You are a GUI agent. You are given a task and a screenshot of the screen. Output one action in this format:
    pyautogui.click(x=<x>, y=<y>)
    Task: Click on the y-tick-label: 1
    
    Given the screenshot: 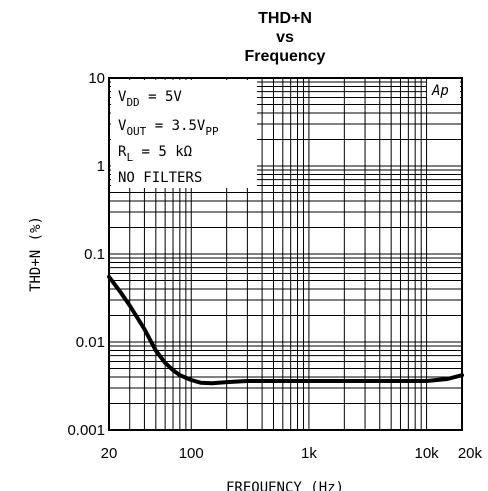 What is the action you would take?
    pyautogui.click(x=101, y=166)
    